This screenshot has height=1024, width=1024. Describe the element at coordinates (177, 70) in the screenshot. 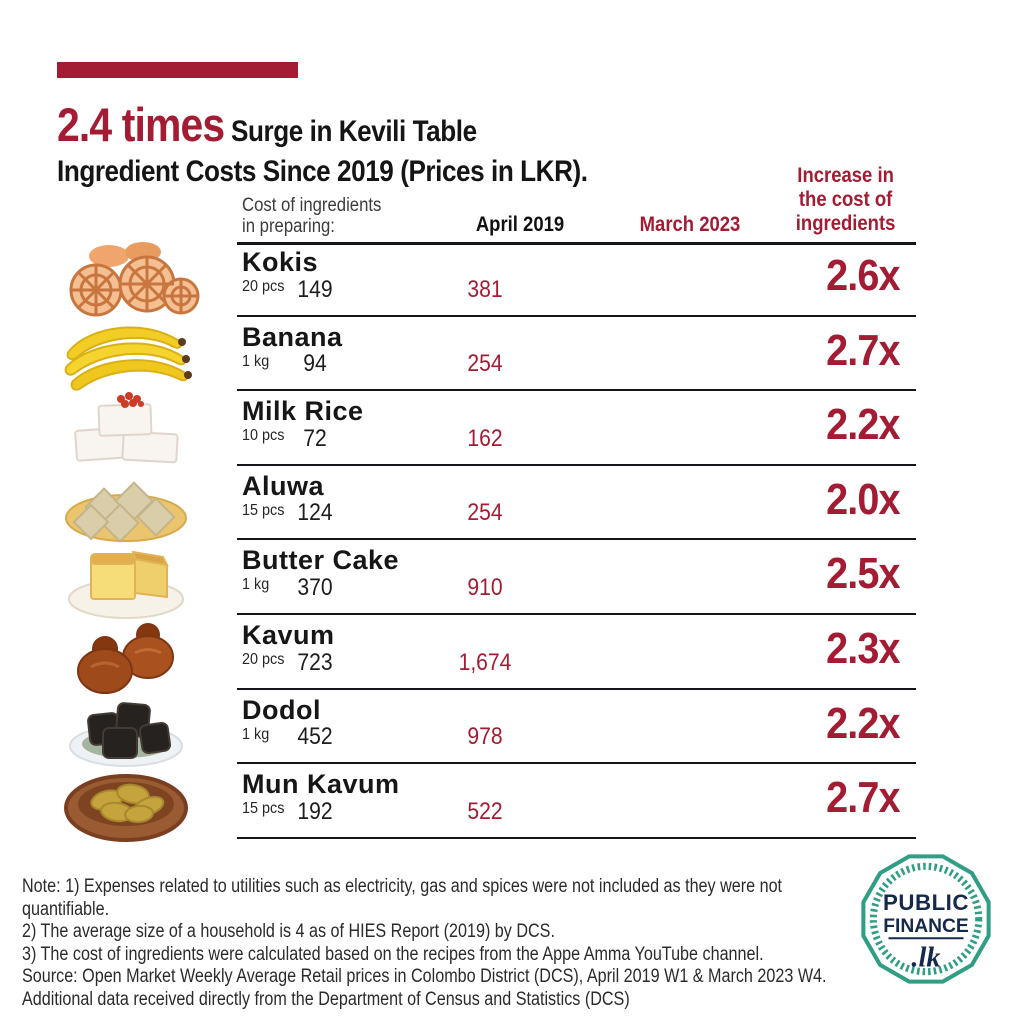

I see `accent-bar` at that location.